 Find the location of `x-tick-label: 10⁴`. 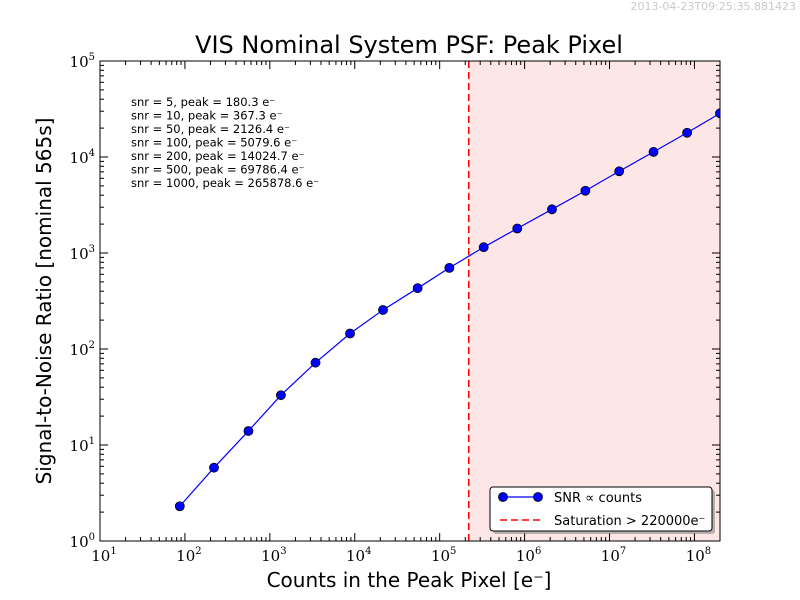

x-tick-label: 10⁴ is located at coordinates (358, 555).